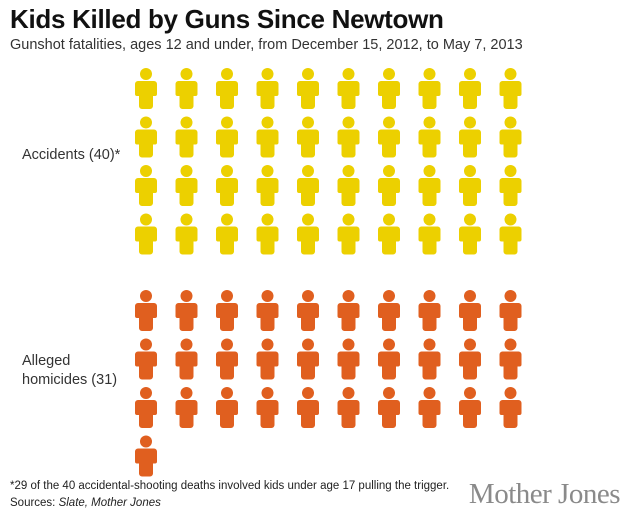 The image size is (630, 526). I want to click on homicides-label: Alleged homicides (31), so click(69, 371).